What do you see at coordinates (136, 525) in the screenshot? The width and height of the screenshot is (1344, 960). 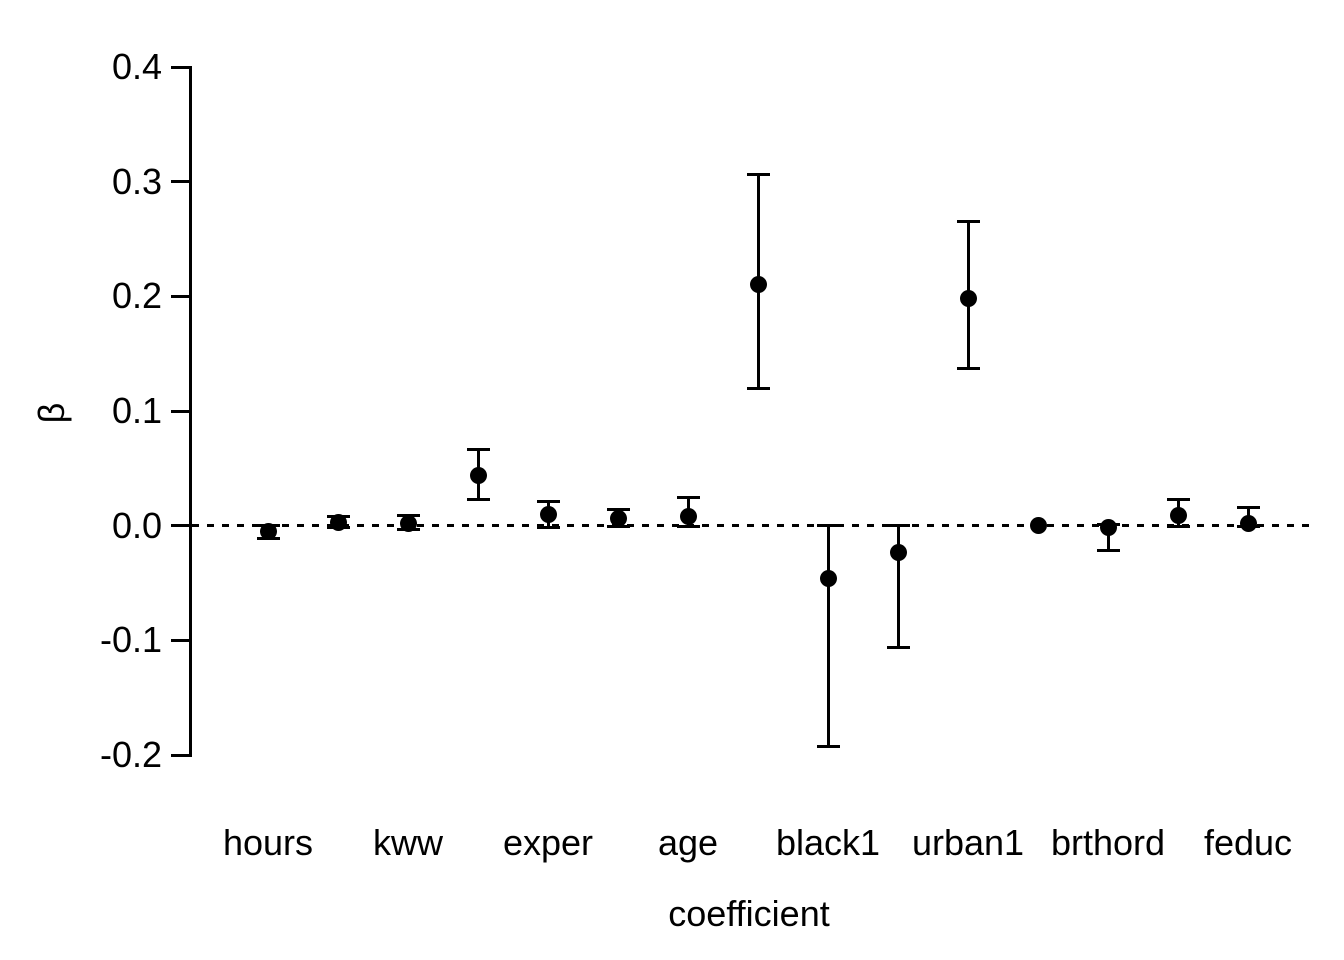 I see `y-tick-label: 0.0` at bounding box center [136, 525].